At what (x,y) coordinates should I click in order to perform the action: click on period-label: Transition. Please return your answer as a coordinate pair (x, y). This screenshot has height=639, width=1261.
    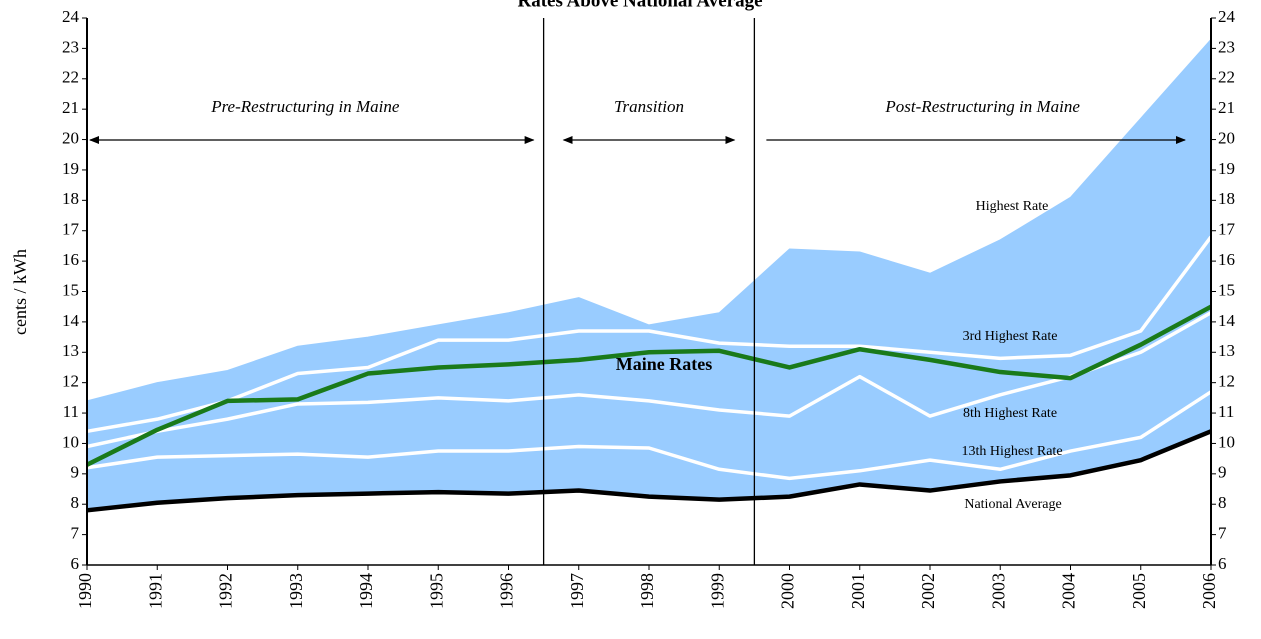
    Looking at the image, I should click on (649, 106).